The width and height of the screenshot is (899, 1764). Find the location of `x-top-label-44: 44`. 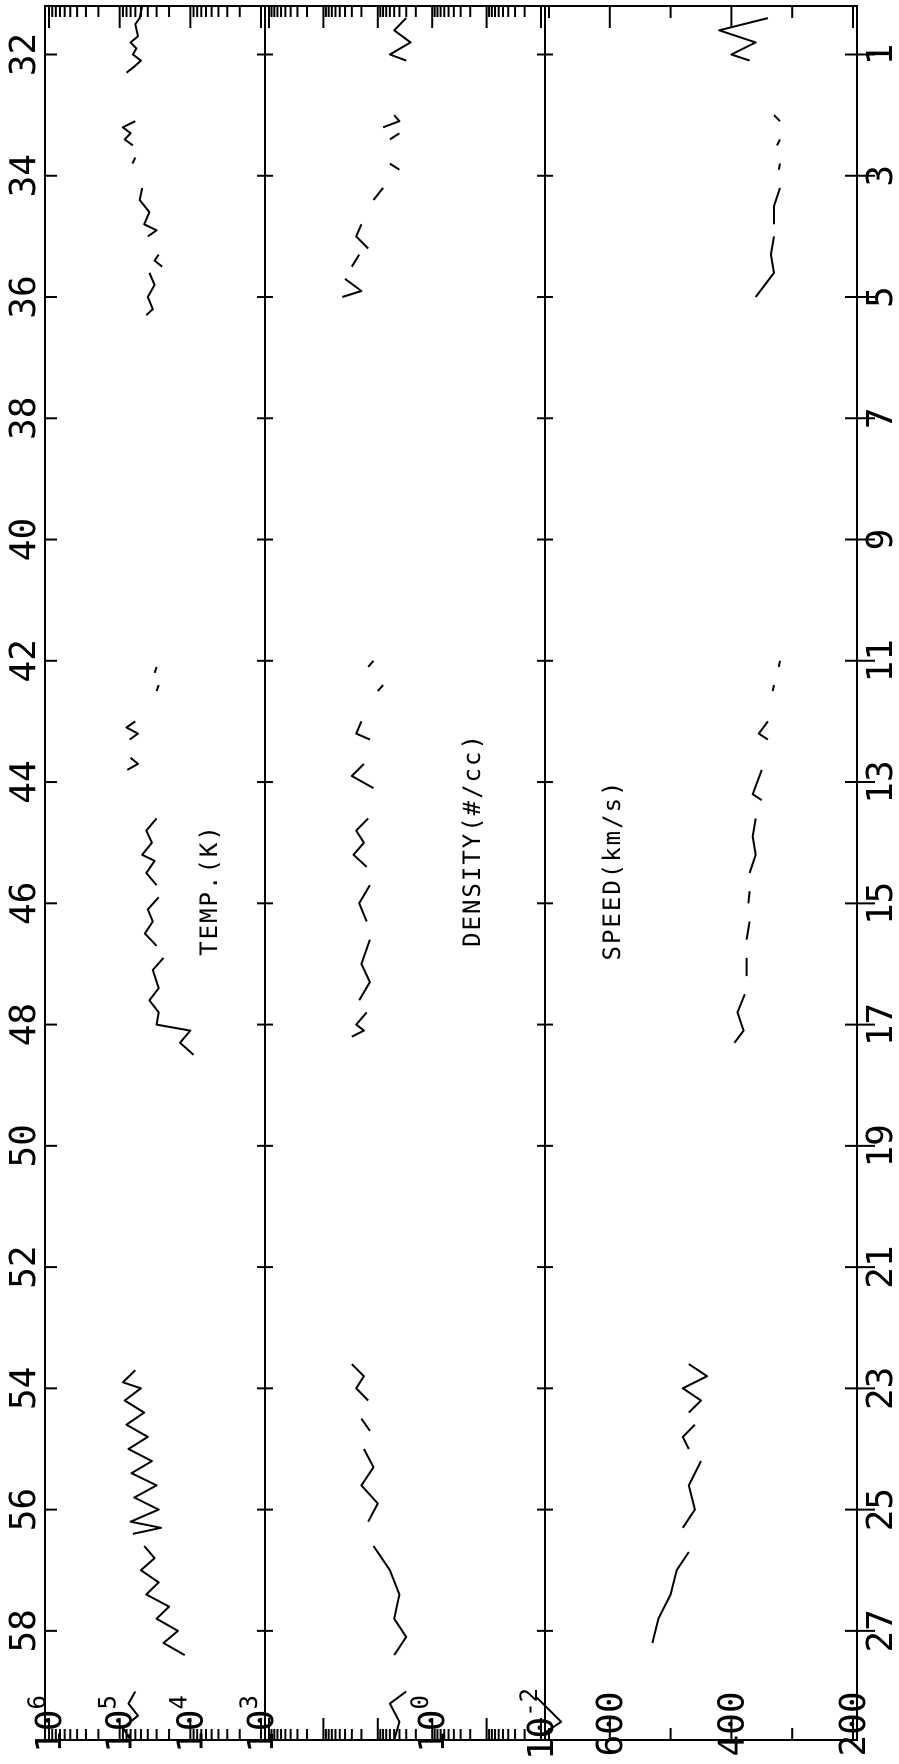

x-top-label-44: 44 is located at coordinates (23, 781).